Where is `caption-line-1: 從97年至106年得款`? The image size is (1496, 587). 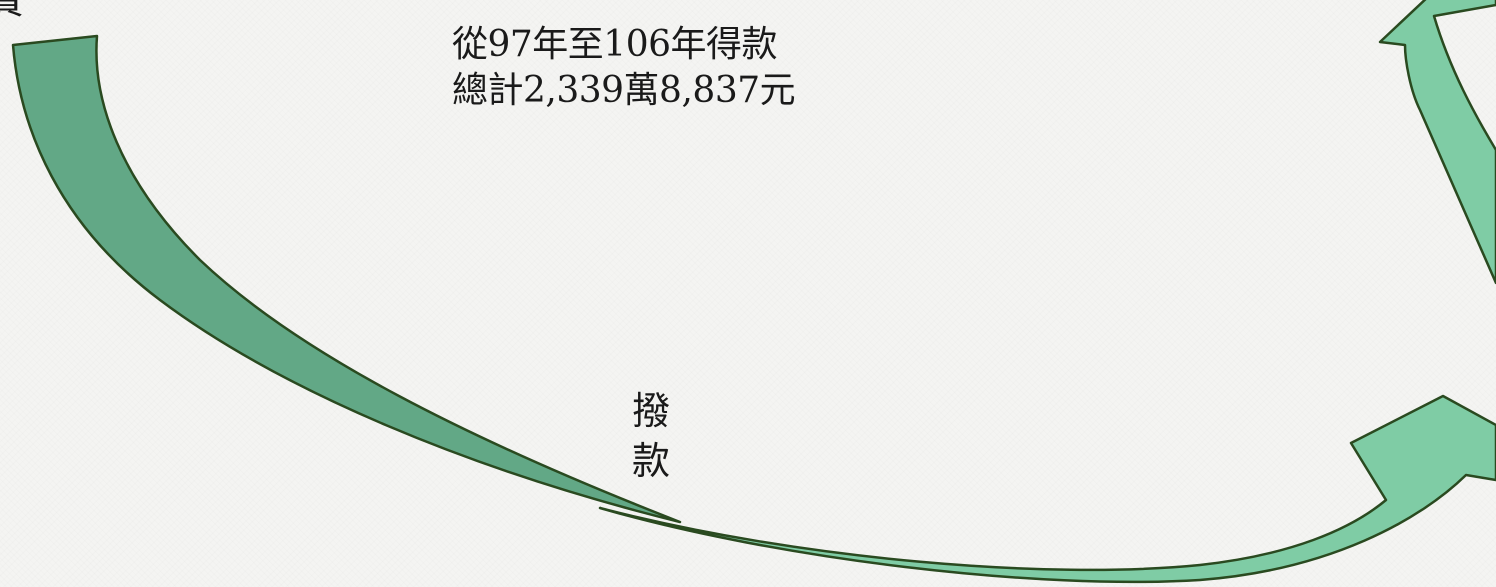 caption-line-1: 從97年至106年得款 is located at coordinates (615, 44).